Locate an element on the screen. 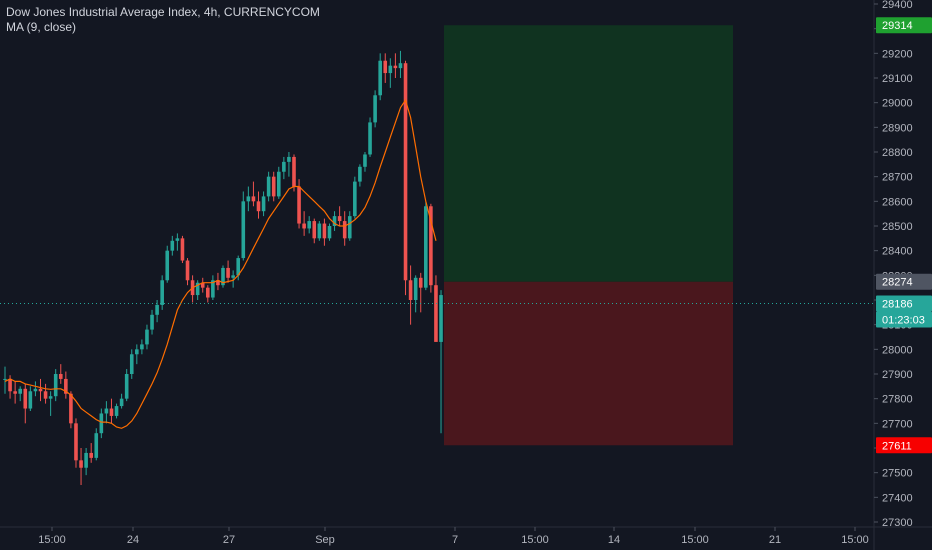  time-tick-label: Sep is located at coordinates (325, 540).